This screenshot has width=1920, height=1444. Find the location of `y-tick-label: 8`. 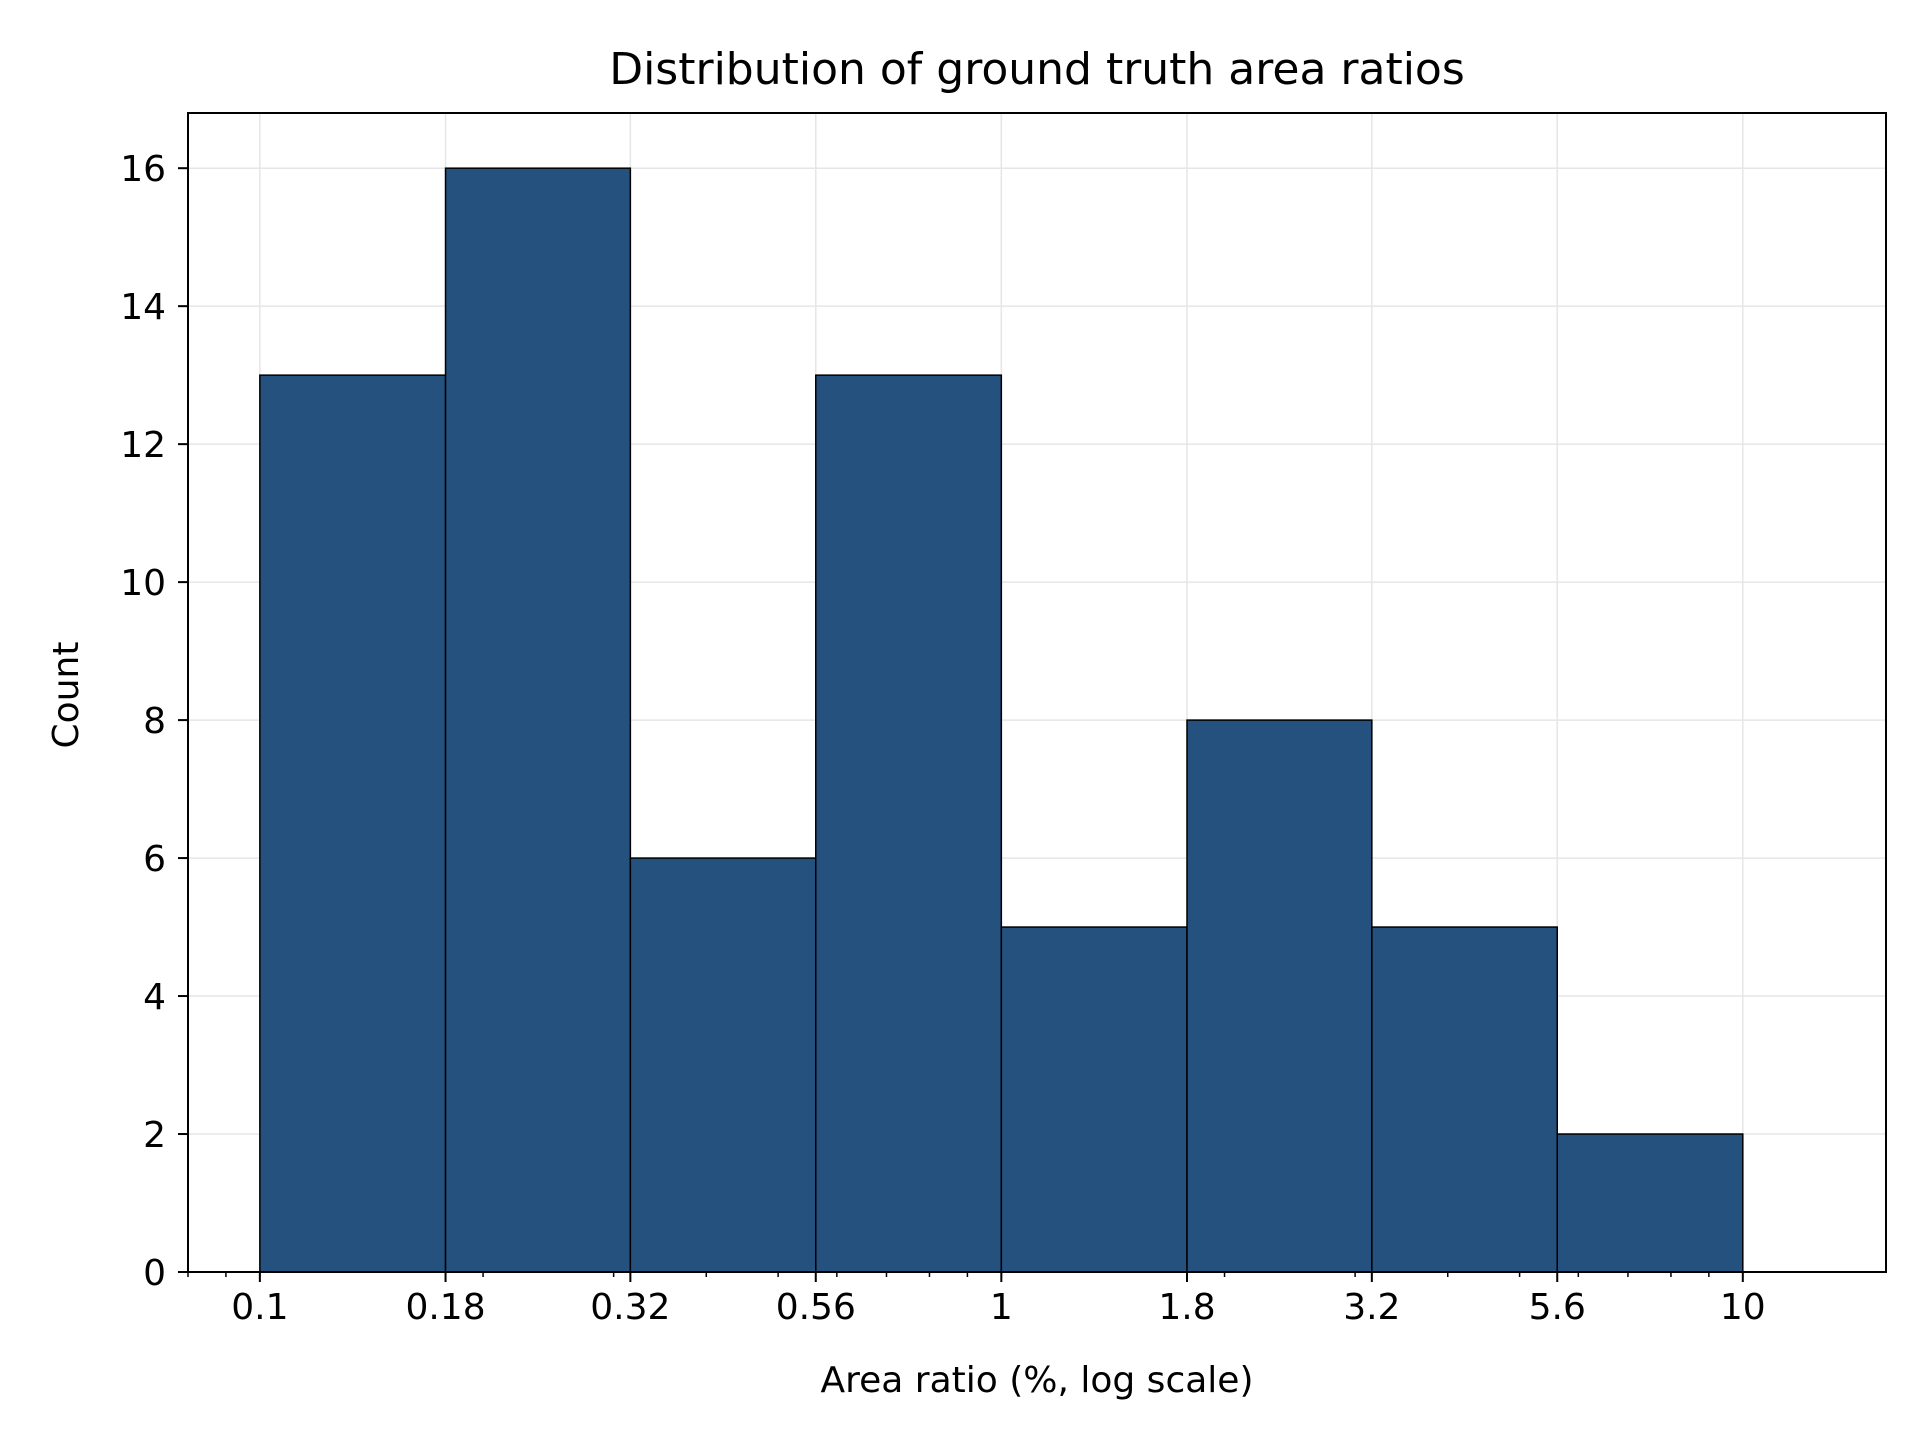

y-tick-label: 8 is located at coordinates (154, 721).